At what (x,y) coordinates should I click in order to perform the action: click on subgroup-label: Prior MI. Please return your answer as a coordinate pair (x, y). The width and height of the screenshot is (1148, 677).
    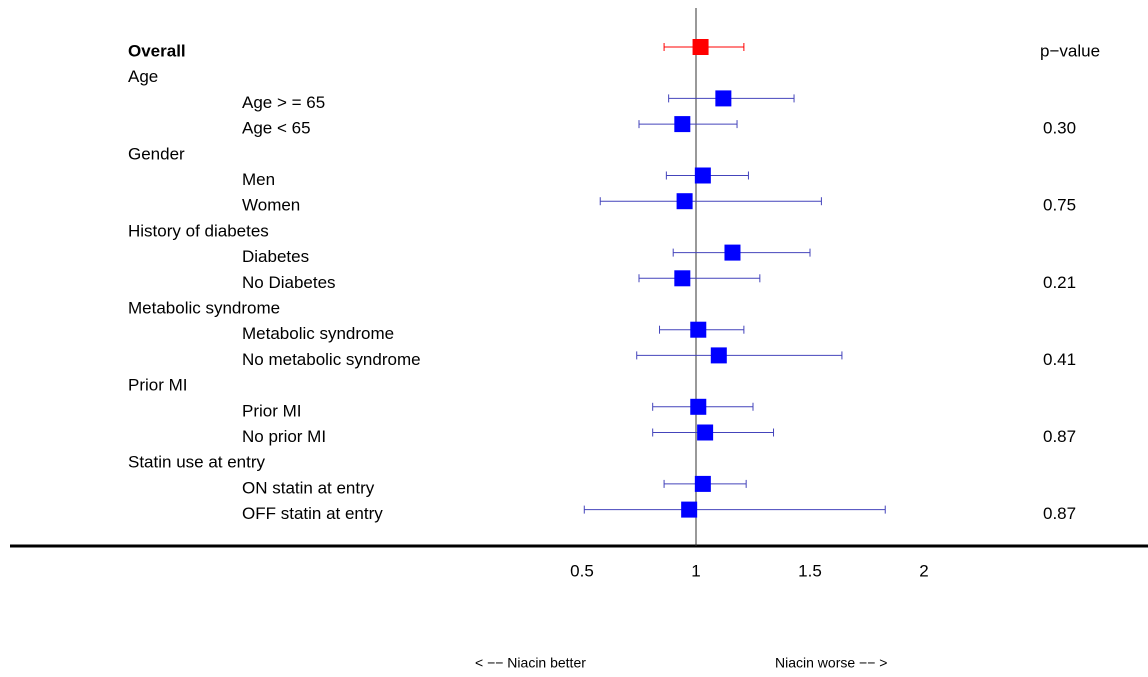
    Looking at the image, I should click on (272, 410).